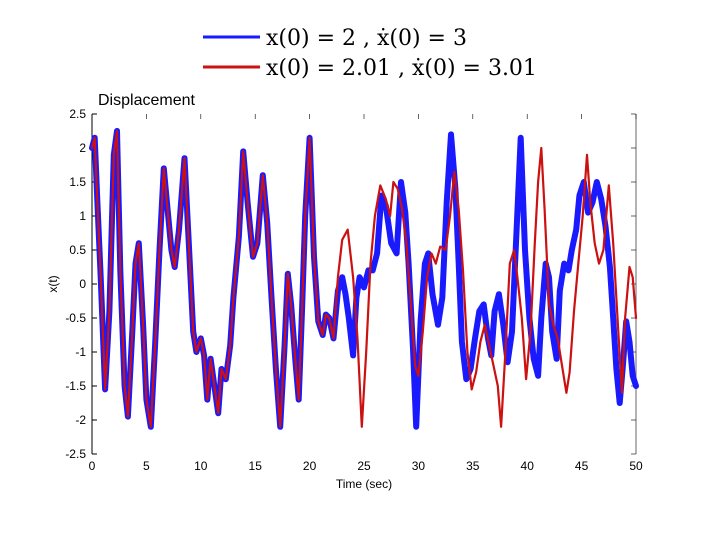 This screenshot has height=540, width=720. What do you see at coordinates (75, 318) in the screenshot?
I see `y-tick-label: -0.5` at bounding box center [75, 318].